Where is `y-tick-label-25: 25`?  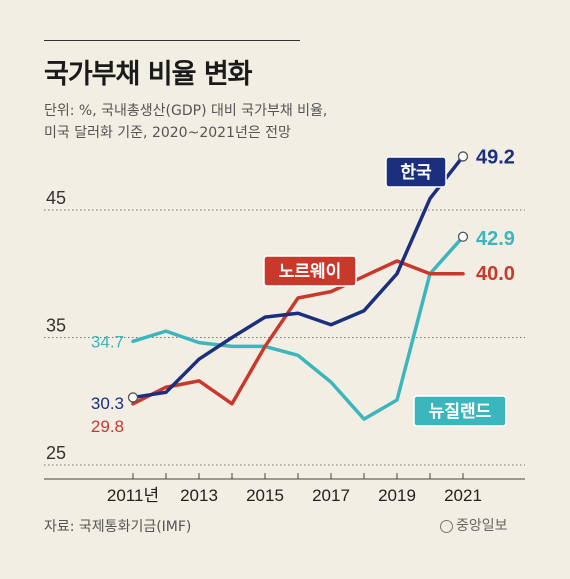
y-tick-label-25: 25 is located at coordinates (56, 453).